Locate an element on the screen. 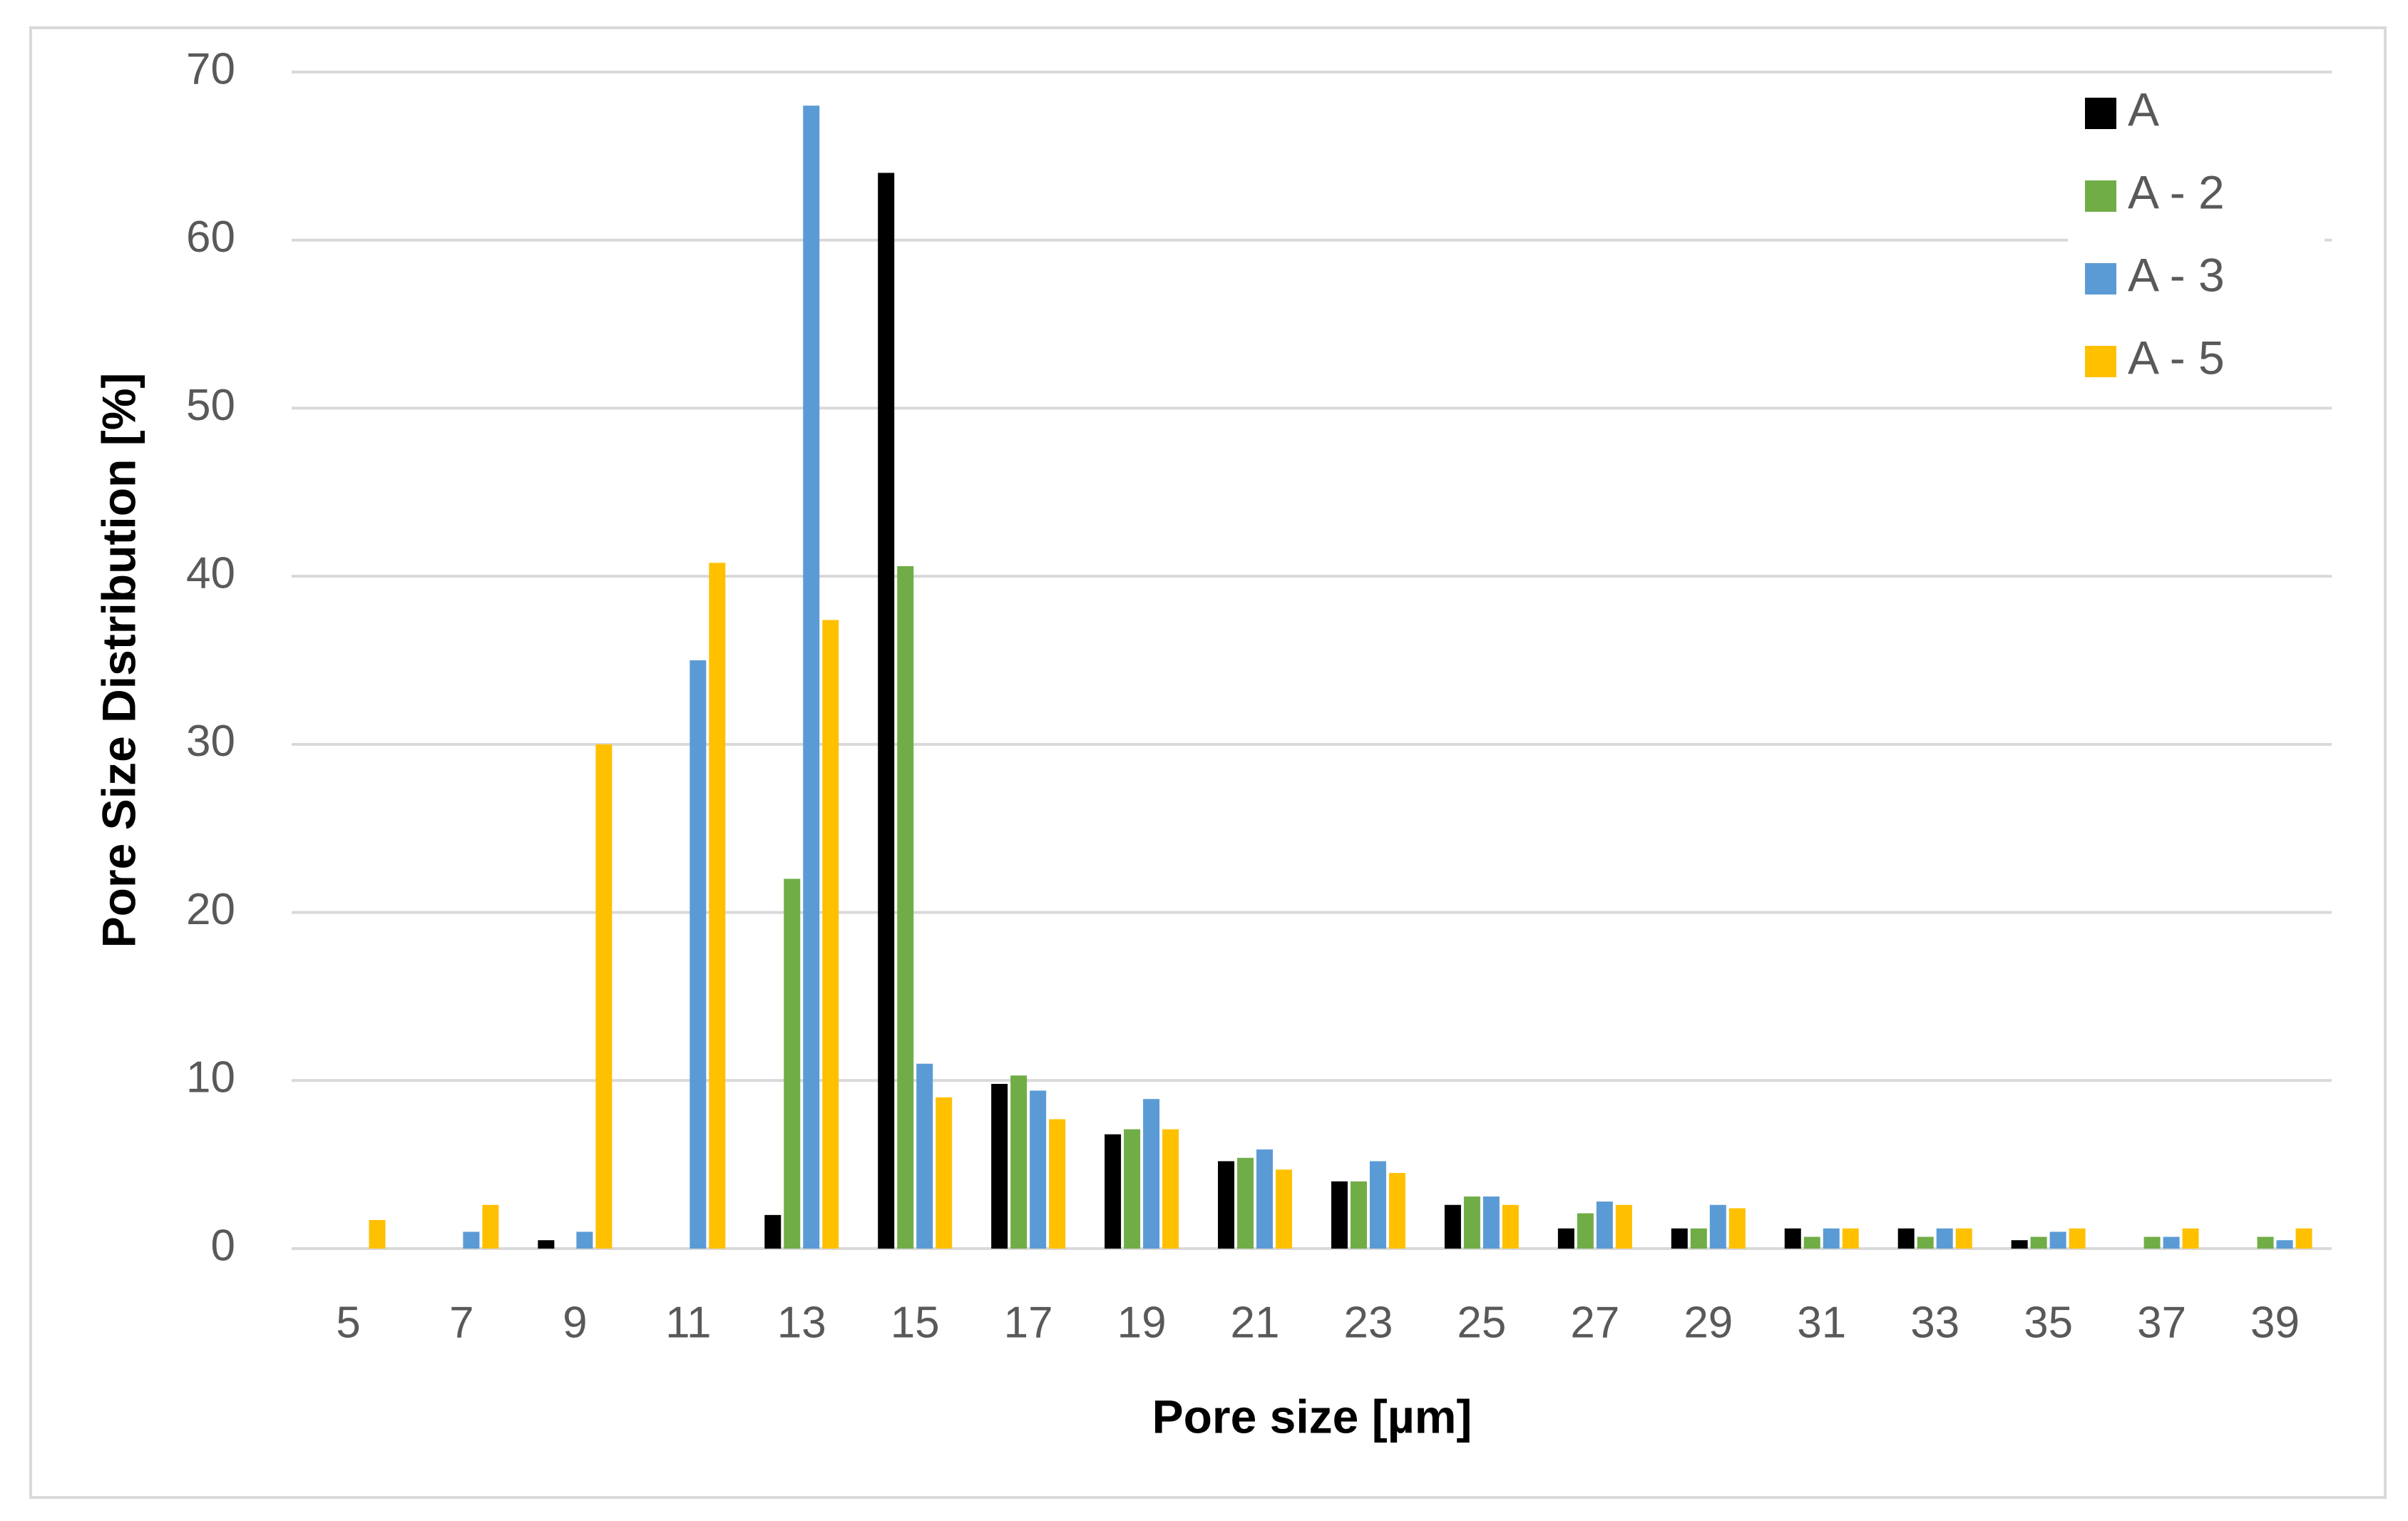 The width and height of the screenshot is (2408, 1521). x-tick-label: 29 is located at coordinates (1708, 1322).